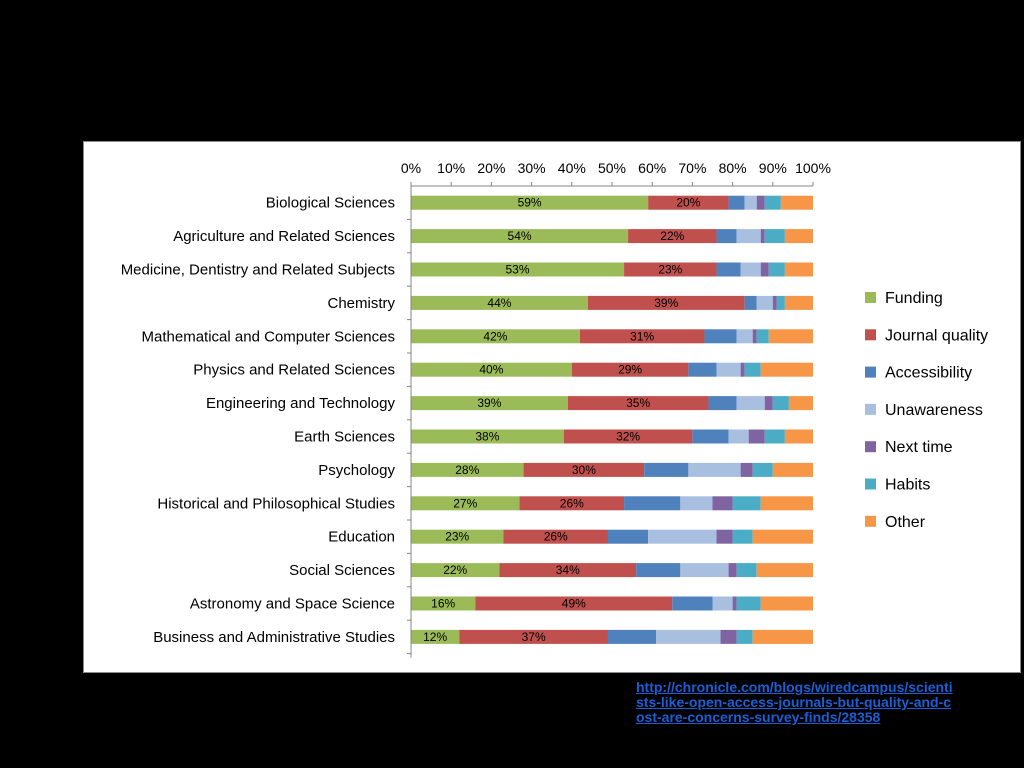  Describe the element at coordinates (774, 436) in the screenshot. I see `bar-habits-earth-sciences` at that location.